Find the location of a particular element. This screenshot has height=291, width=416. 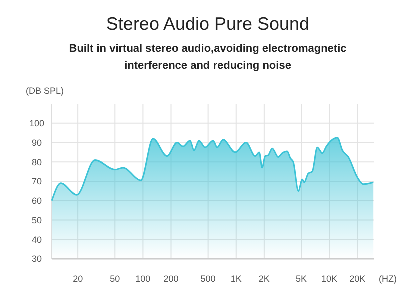

x-tick-label: 50 is located at coordinates (115, 279).